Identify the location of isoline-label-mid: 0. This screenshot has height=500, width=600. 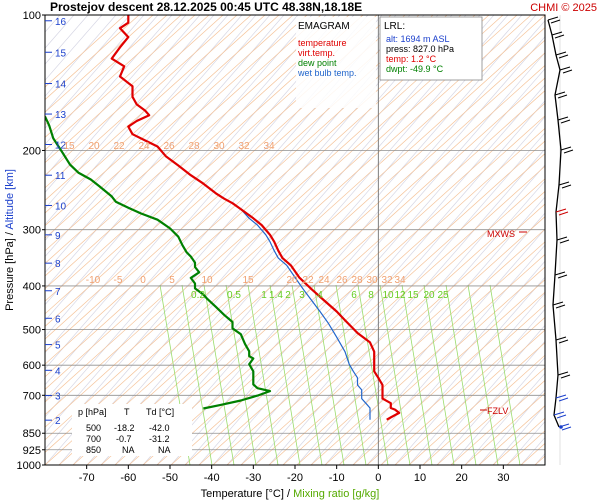
(143, 280).